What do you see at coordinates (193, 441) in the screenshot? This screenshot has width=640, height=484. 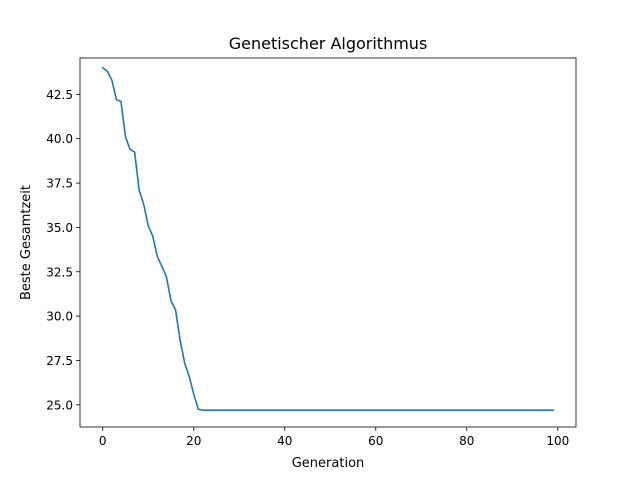 I see `x-tick-label: 20` at bounding box center [193, 441].